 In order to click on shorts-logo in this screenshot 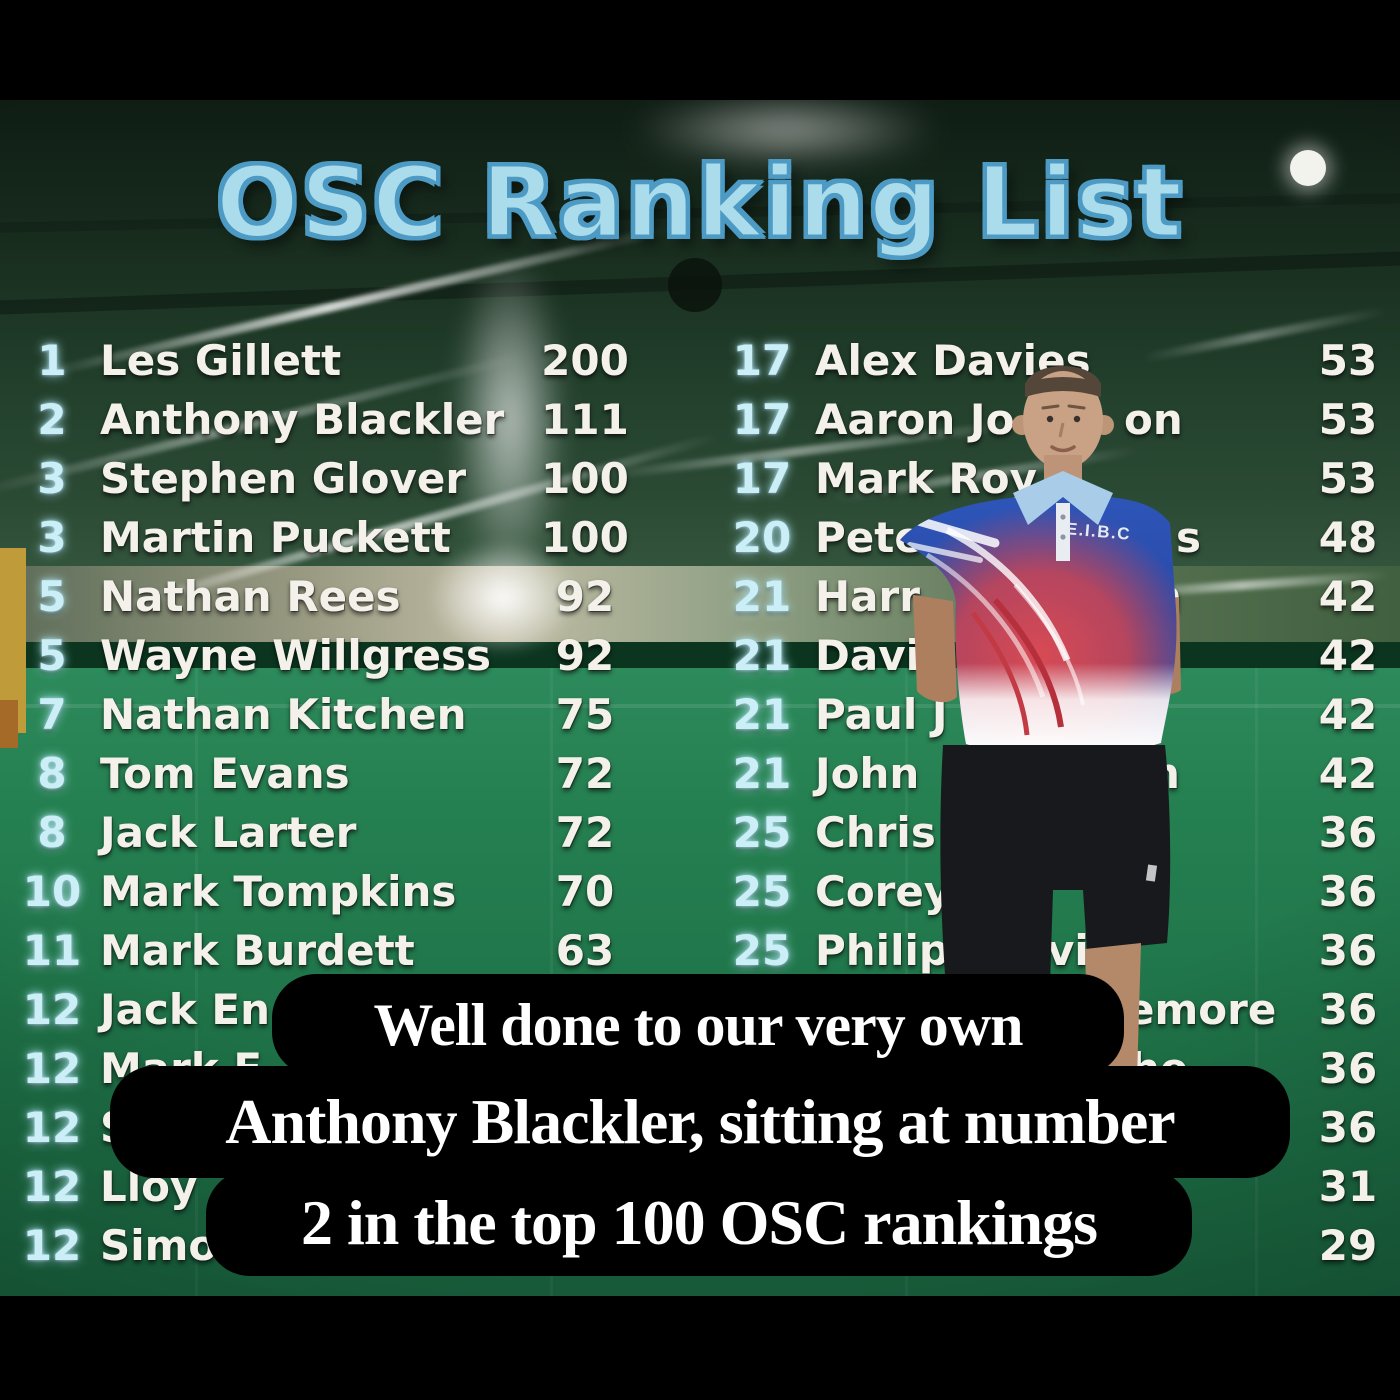, I will do `click(1151, 873)`.